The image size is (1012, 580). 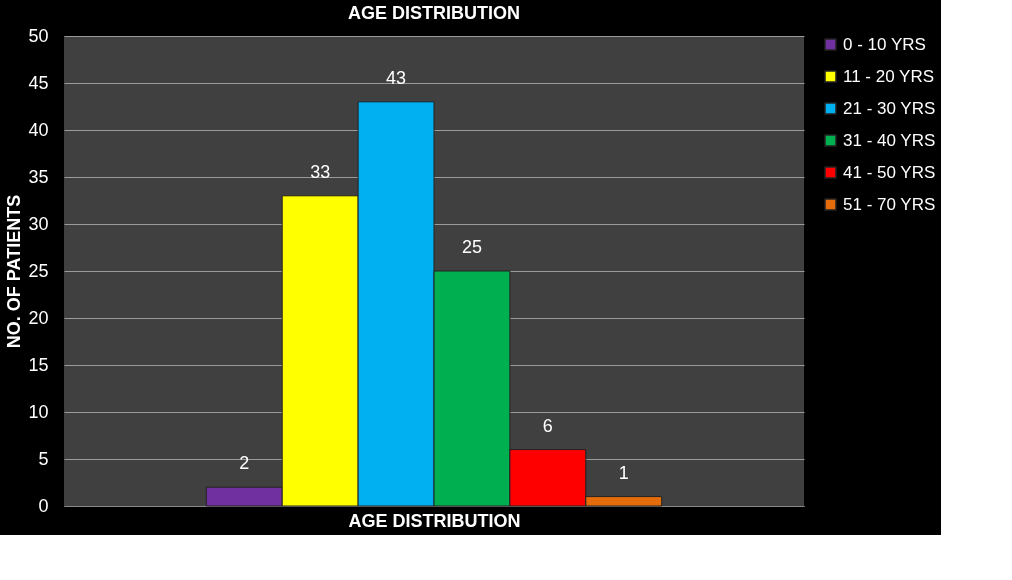 I want to click on legend-label: 0 - 10 YRS, so click(x=884, y=44).